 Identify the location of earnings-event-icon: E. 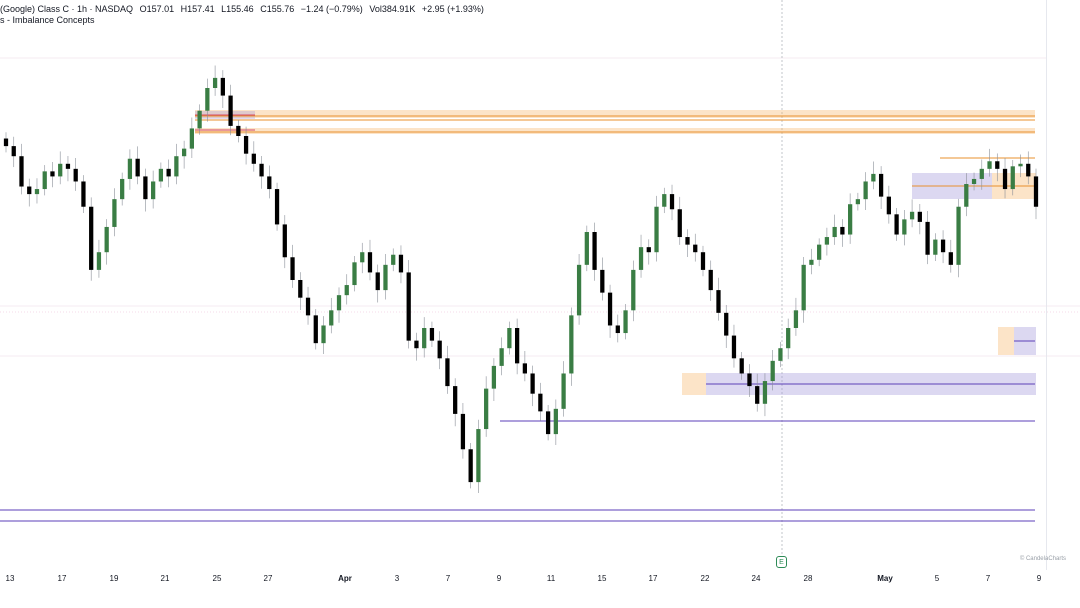
(781, 562).